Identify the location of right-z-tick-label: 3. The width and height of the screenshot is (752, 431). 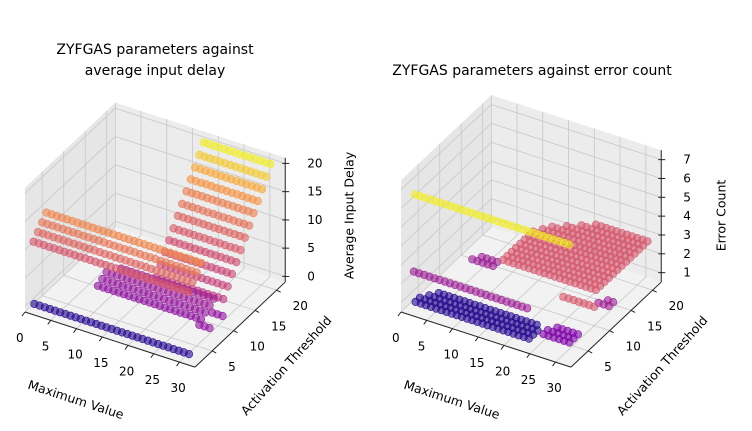
(687, 235).